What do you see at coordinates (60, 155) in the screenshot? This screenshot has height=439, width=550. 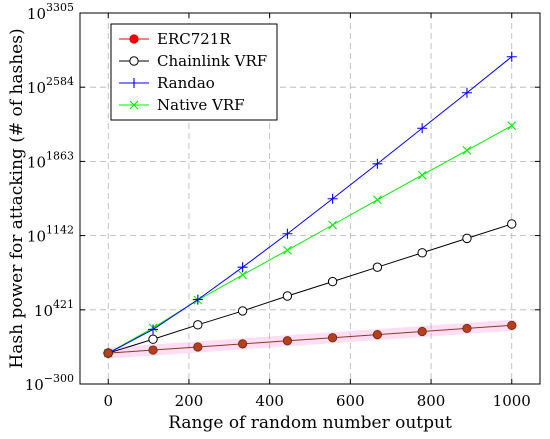 I see `y-tick-exponent: 1863` at bounding box center [60, 155].